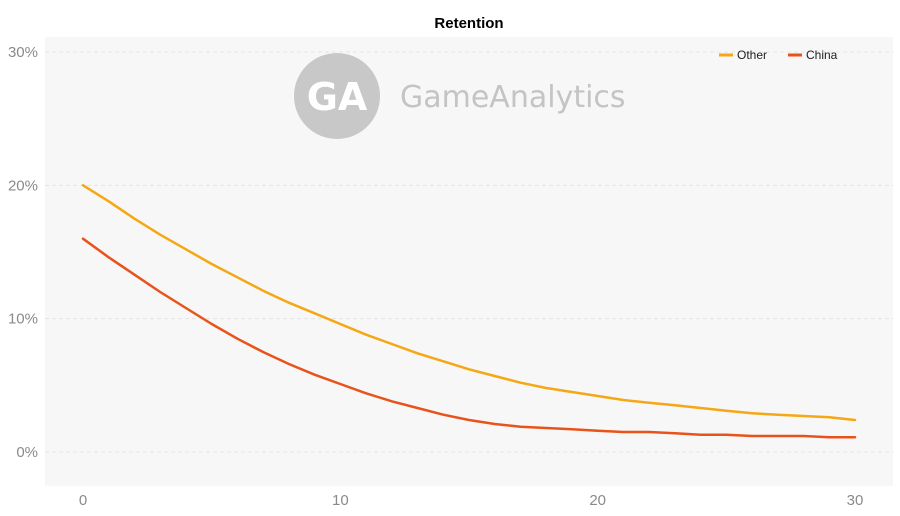 This screenshot has width=900, height=516. Describe the element at coordinates (83, 500) in the screenshot. I see `x-tick-label: 0` at that location.